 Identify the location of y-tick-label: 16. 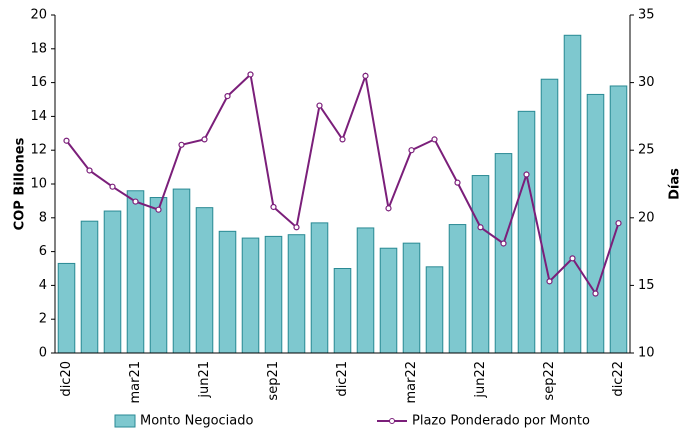
(38, 82).